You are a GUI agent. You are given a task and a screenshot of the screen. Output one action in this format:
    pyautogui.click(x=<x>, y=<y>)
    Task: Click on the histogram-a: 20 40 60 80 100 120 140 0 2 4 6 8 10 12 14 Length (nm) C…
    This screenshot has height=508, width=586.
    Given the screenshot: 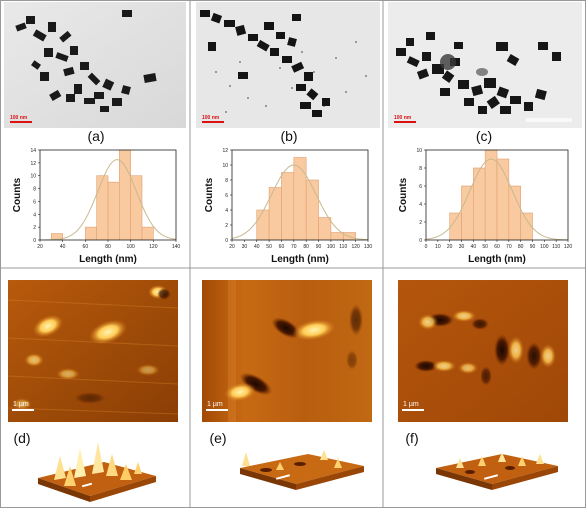 What is the action you would take?
    pyautogui.click(x=96, y=206)
    